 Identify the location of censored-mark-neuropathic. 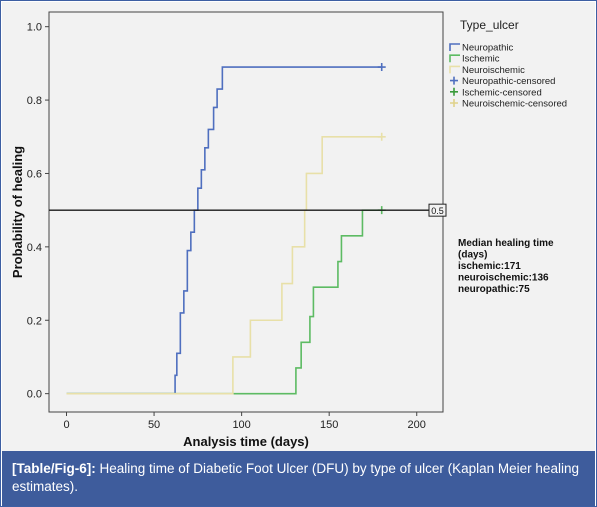
(381, 67).